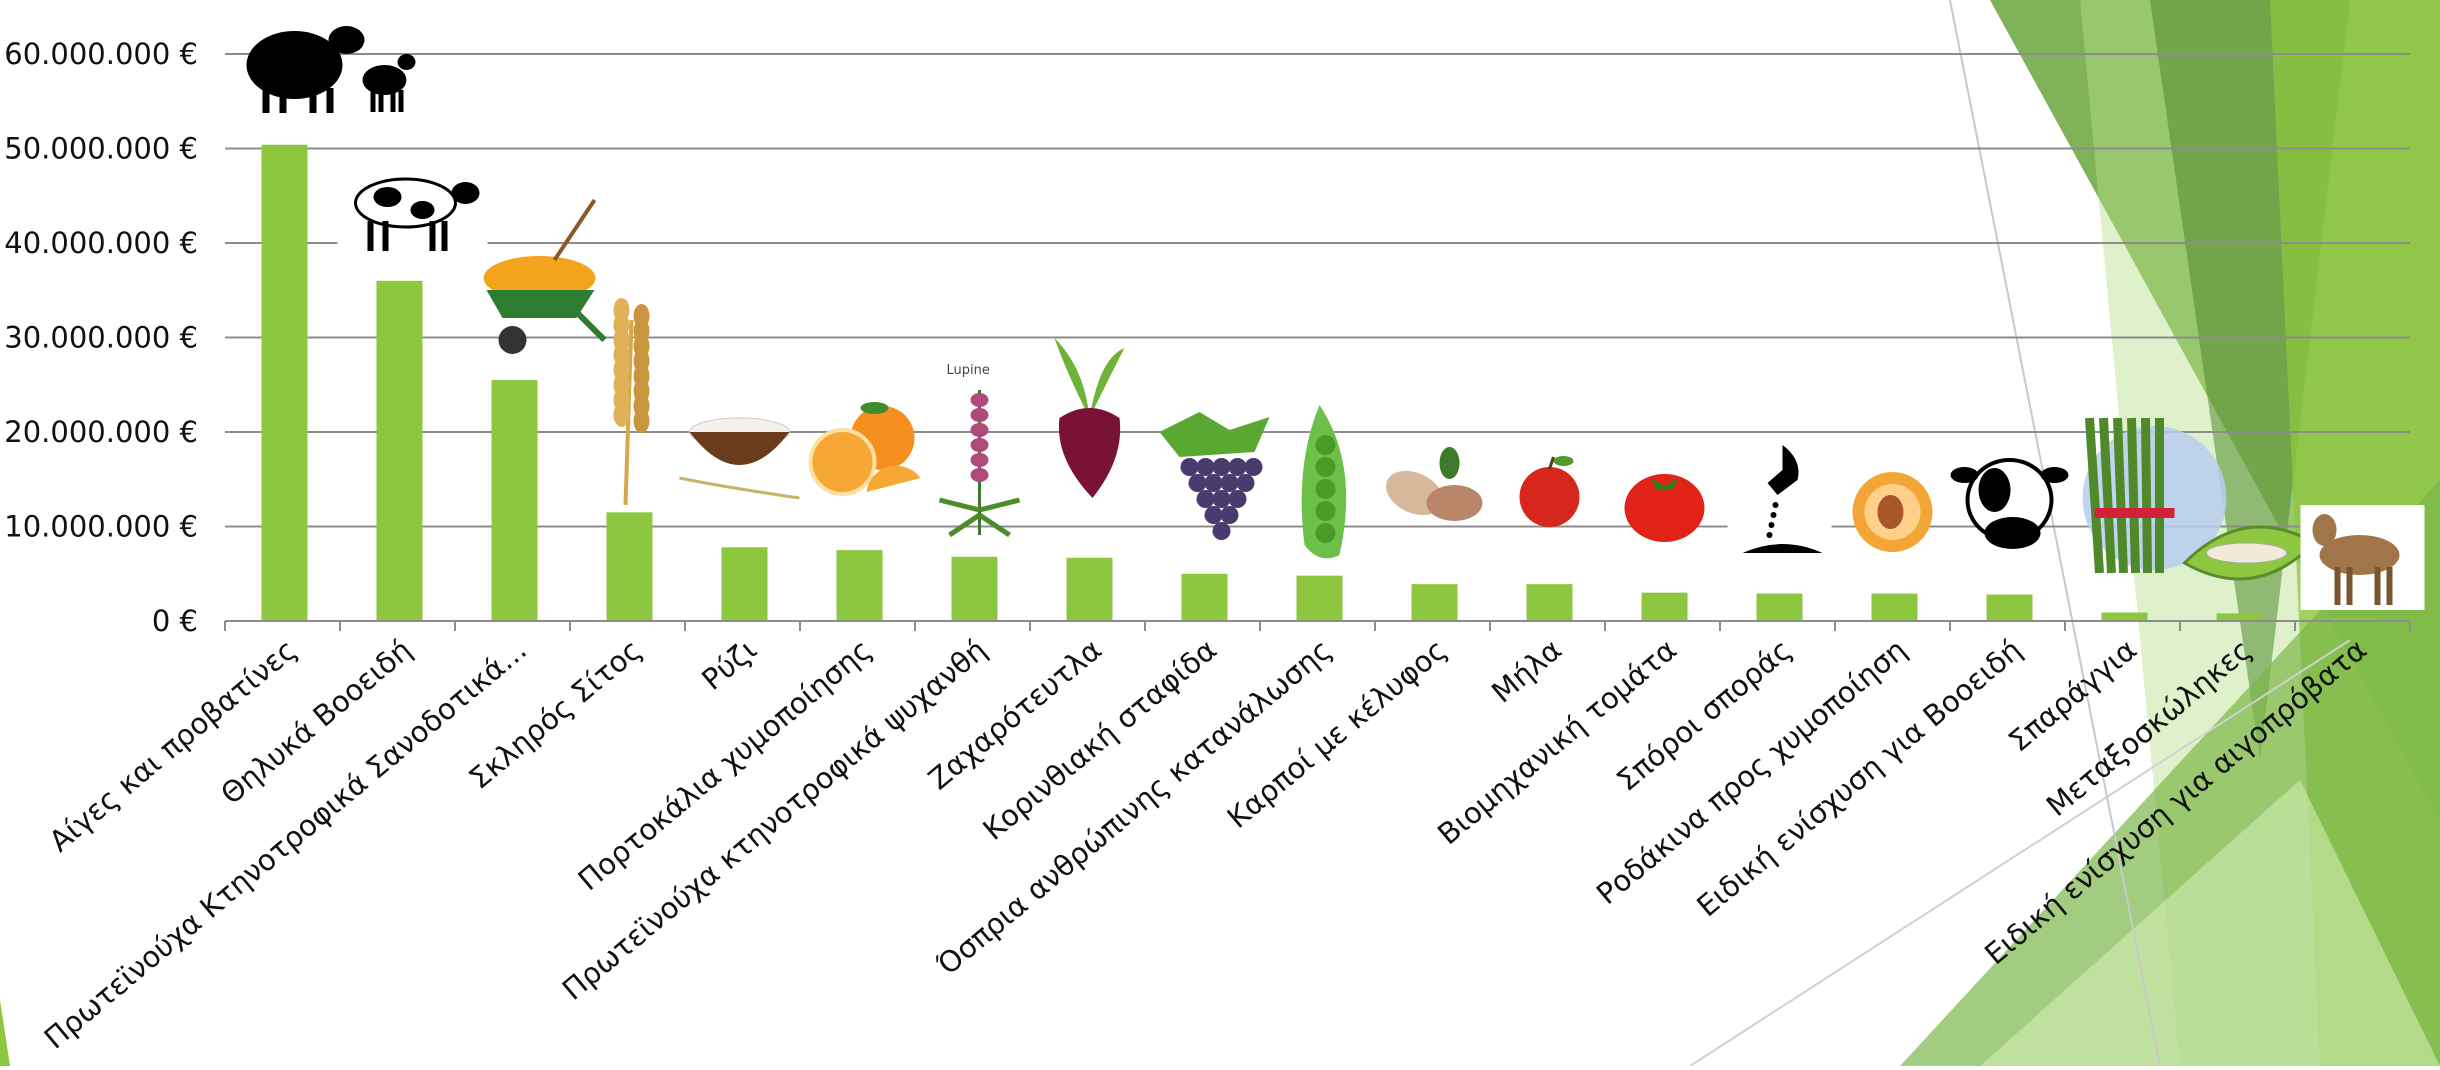 The height and width of the screenshot is (1070, 2440). Describe the element at coordinates (101, 54) in the screenshot. I see `y-tick-label: 60.000.000 €` at that location.